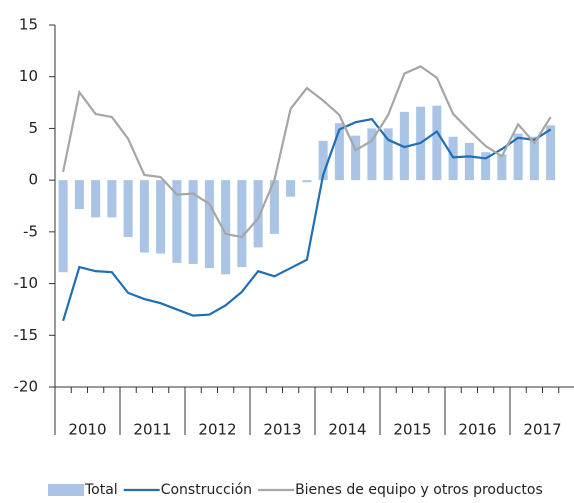 The width and height of the screenshot is (574, 503). What do you see at coordinates (282, 430) in the screenshot?
I see `year-label: 2013` at bounding box center [282, 430].